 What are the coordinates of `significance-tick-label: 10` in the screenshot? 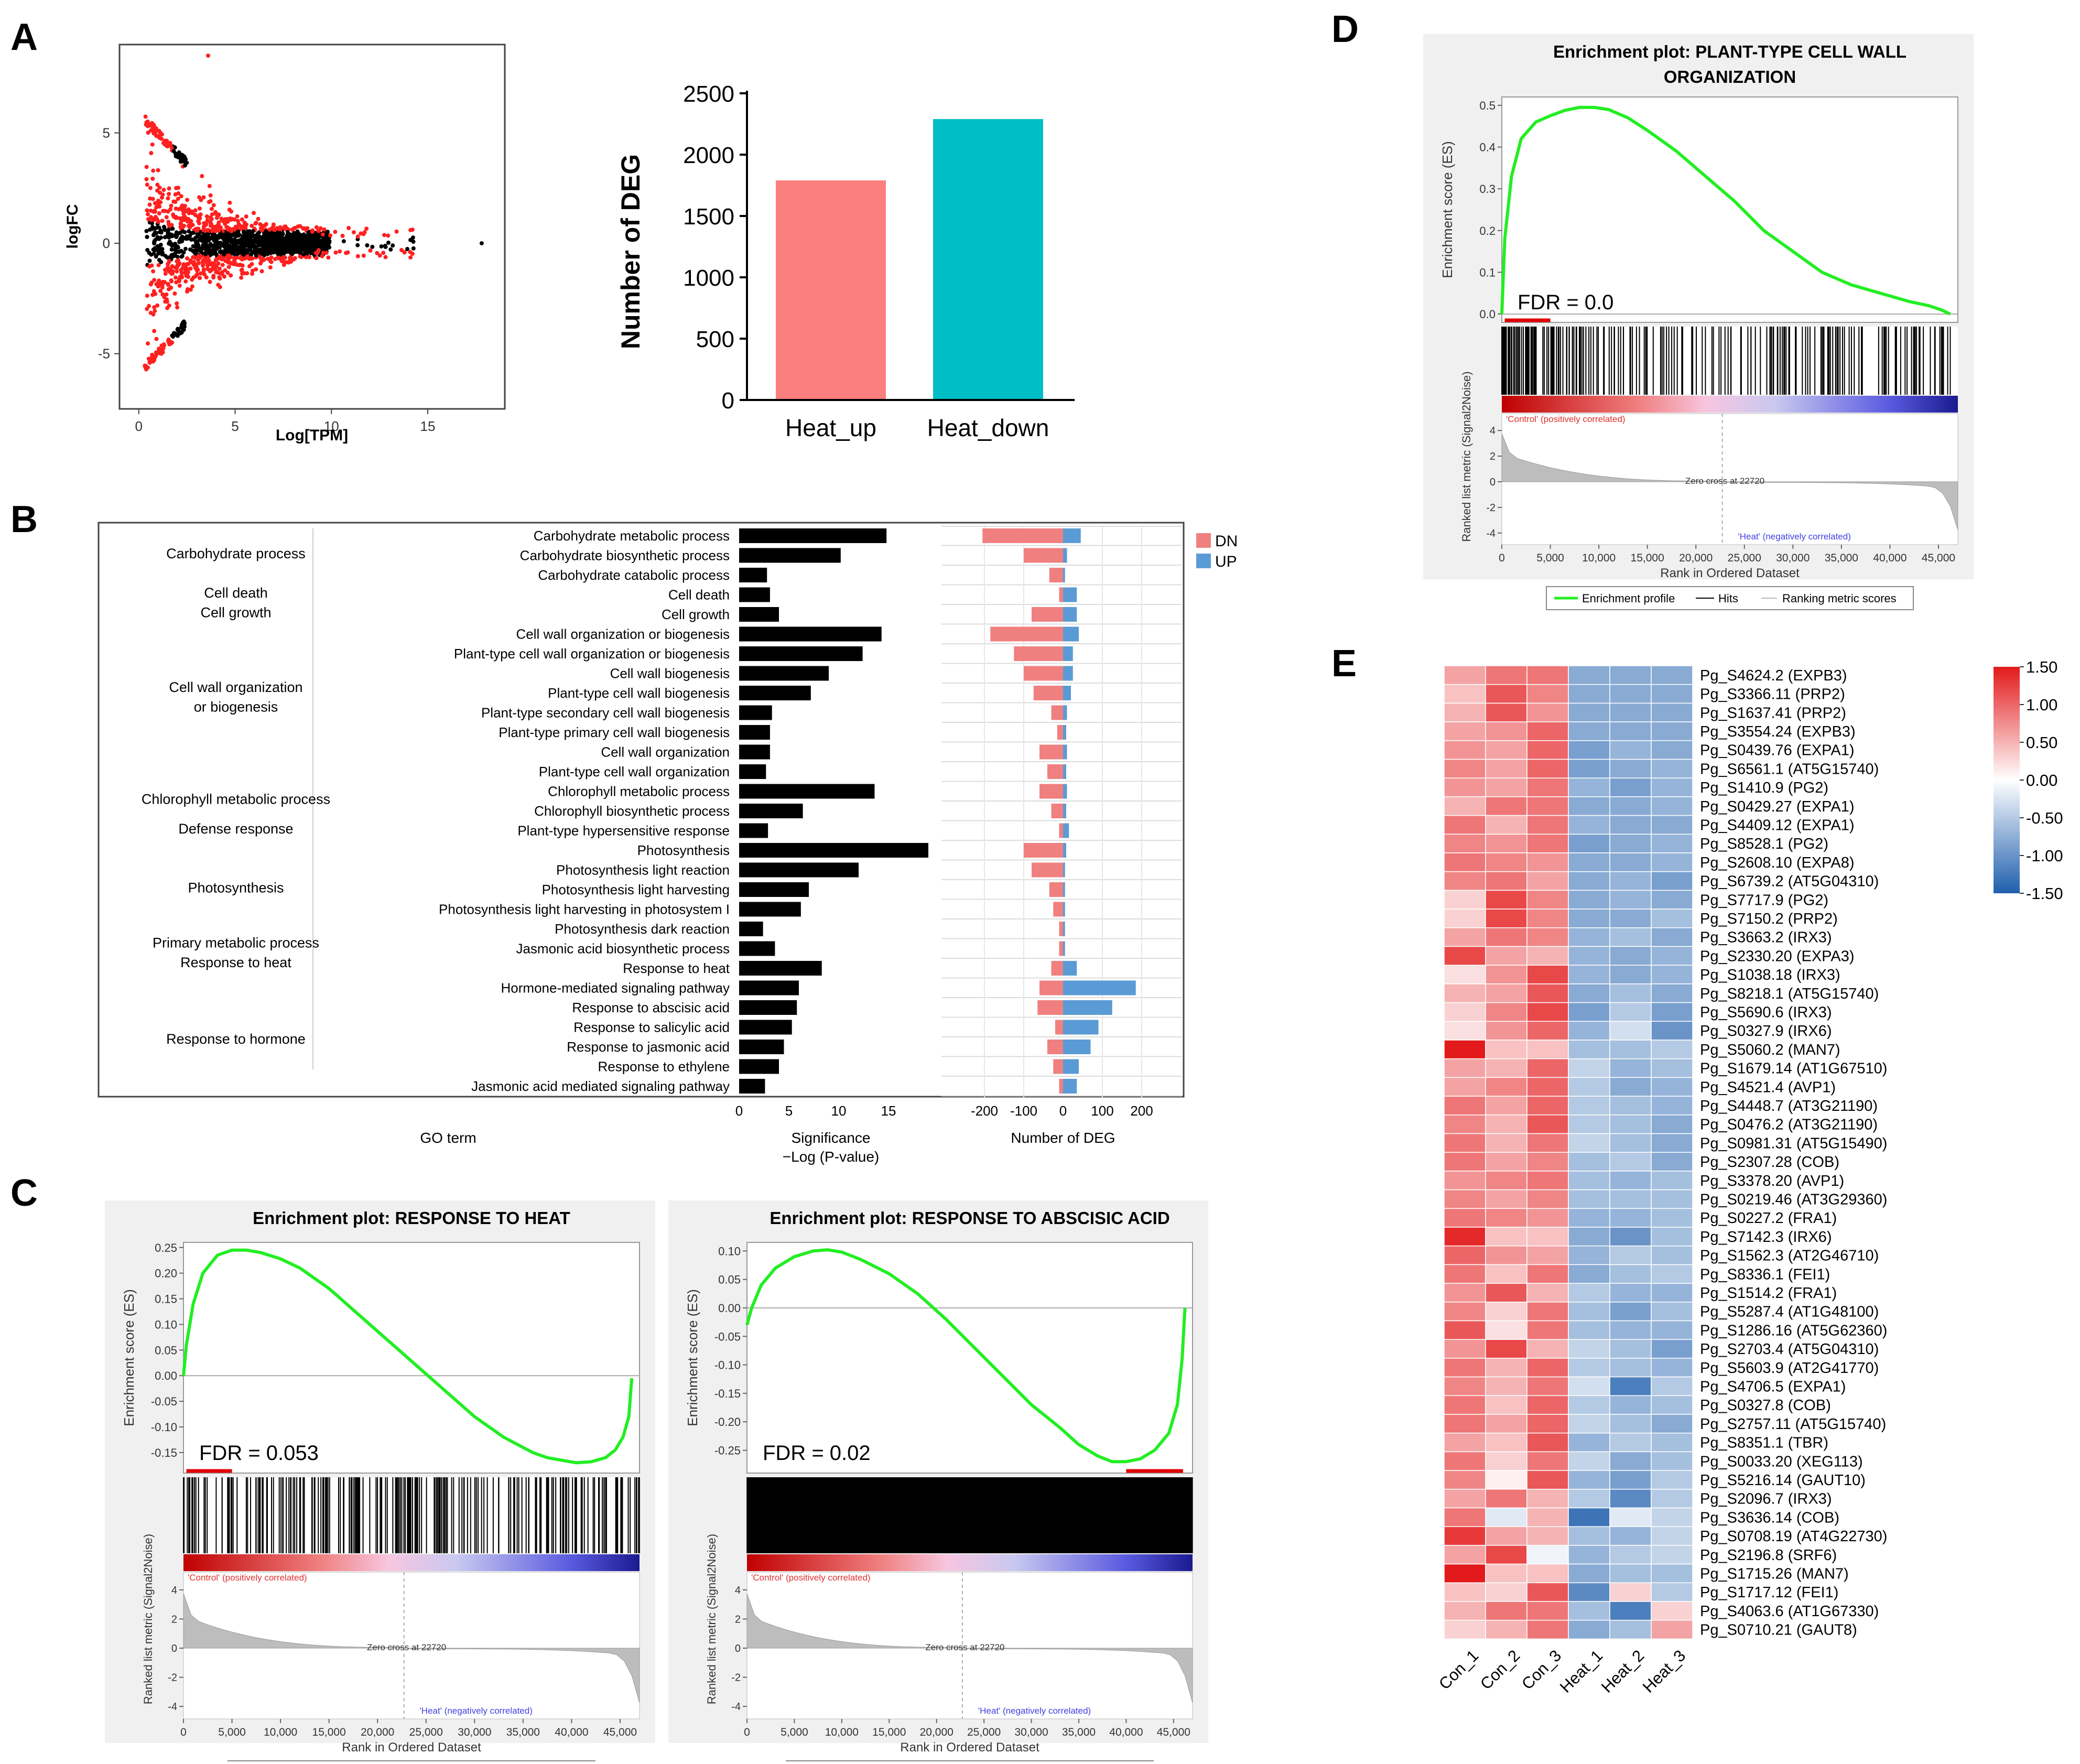 It's located at (839, 1111).